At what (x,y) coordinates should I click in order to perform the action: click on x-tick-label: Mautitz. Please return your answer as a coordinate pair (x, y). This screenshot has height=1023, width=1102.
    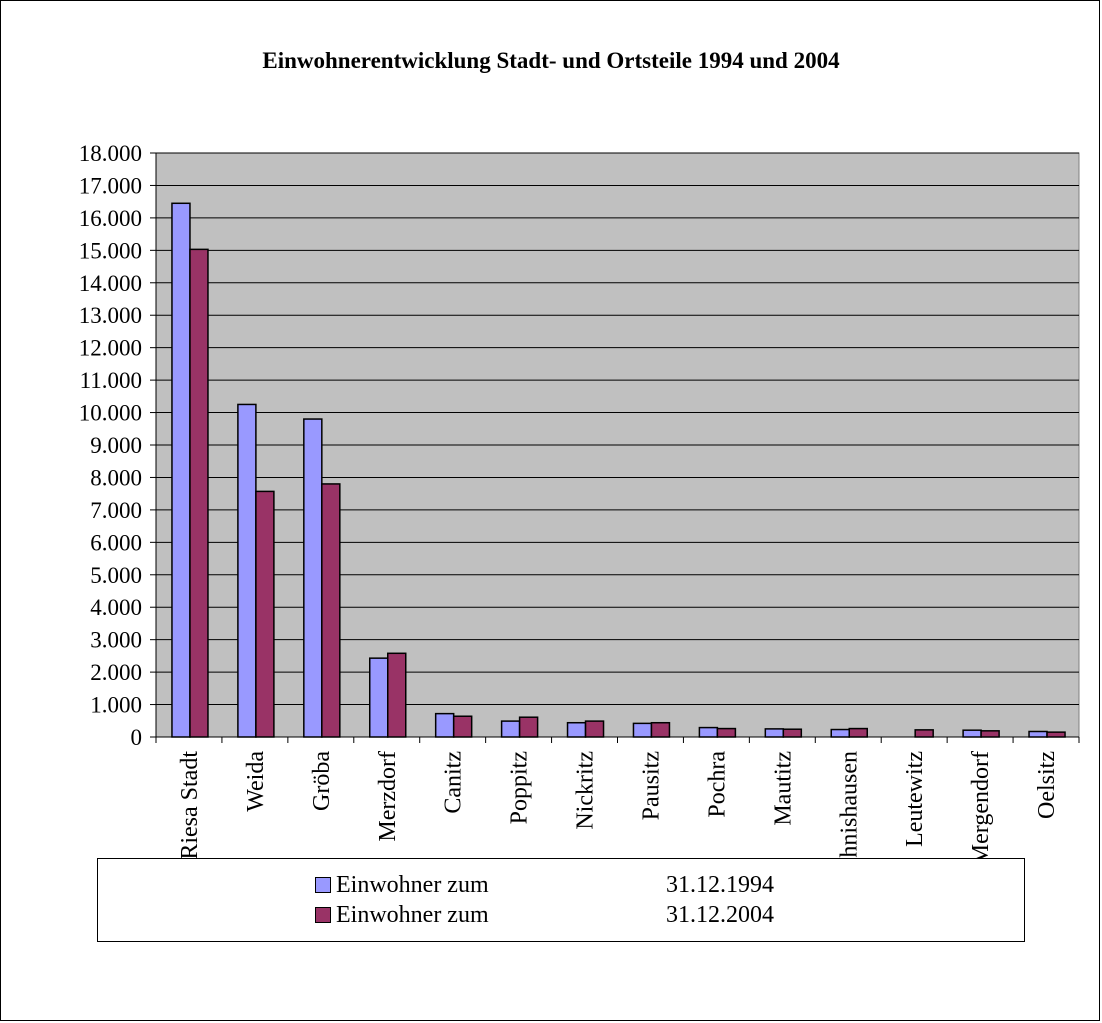
    Looking at the image, I should click on (783, 788).